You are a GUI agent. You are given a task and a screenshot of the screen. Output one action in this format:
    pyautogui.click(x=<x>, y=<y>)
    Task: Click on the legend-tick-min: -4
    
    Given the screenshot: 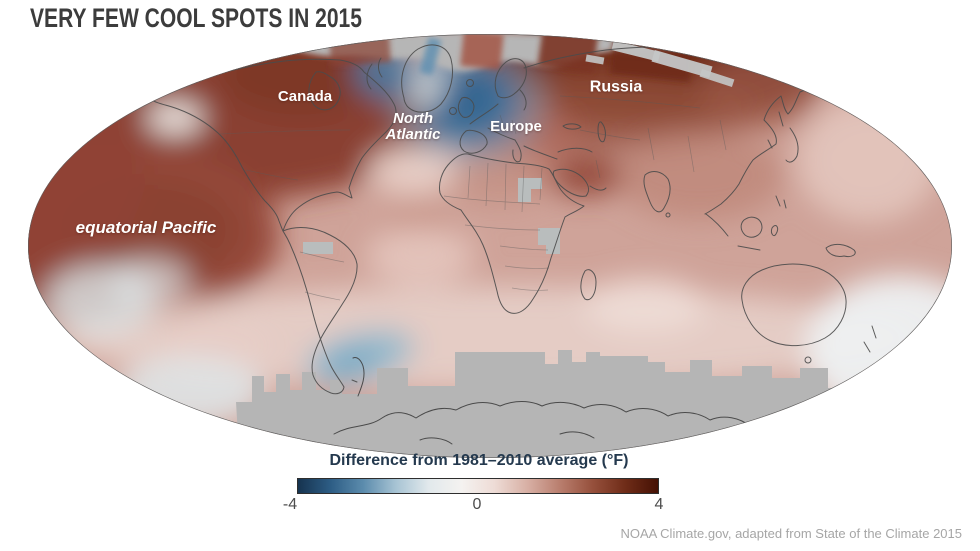 What is the action you would take?
    pyautogui.click(x=290, y=504)
    